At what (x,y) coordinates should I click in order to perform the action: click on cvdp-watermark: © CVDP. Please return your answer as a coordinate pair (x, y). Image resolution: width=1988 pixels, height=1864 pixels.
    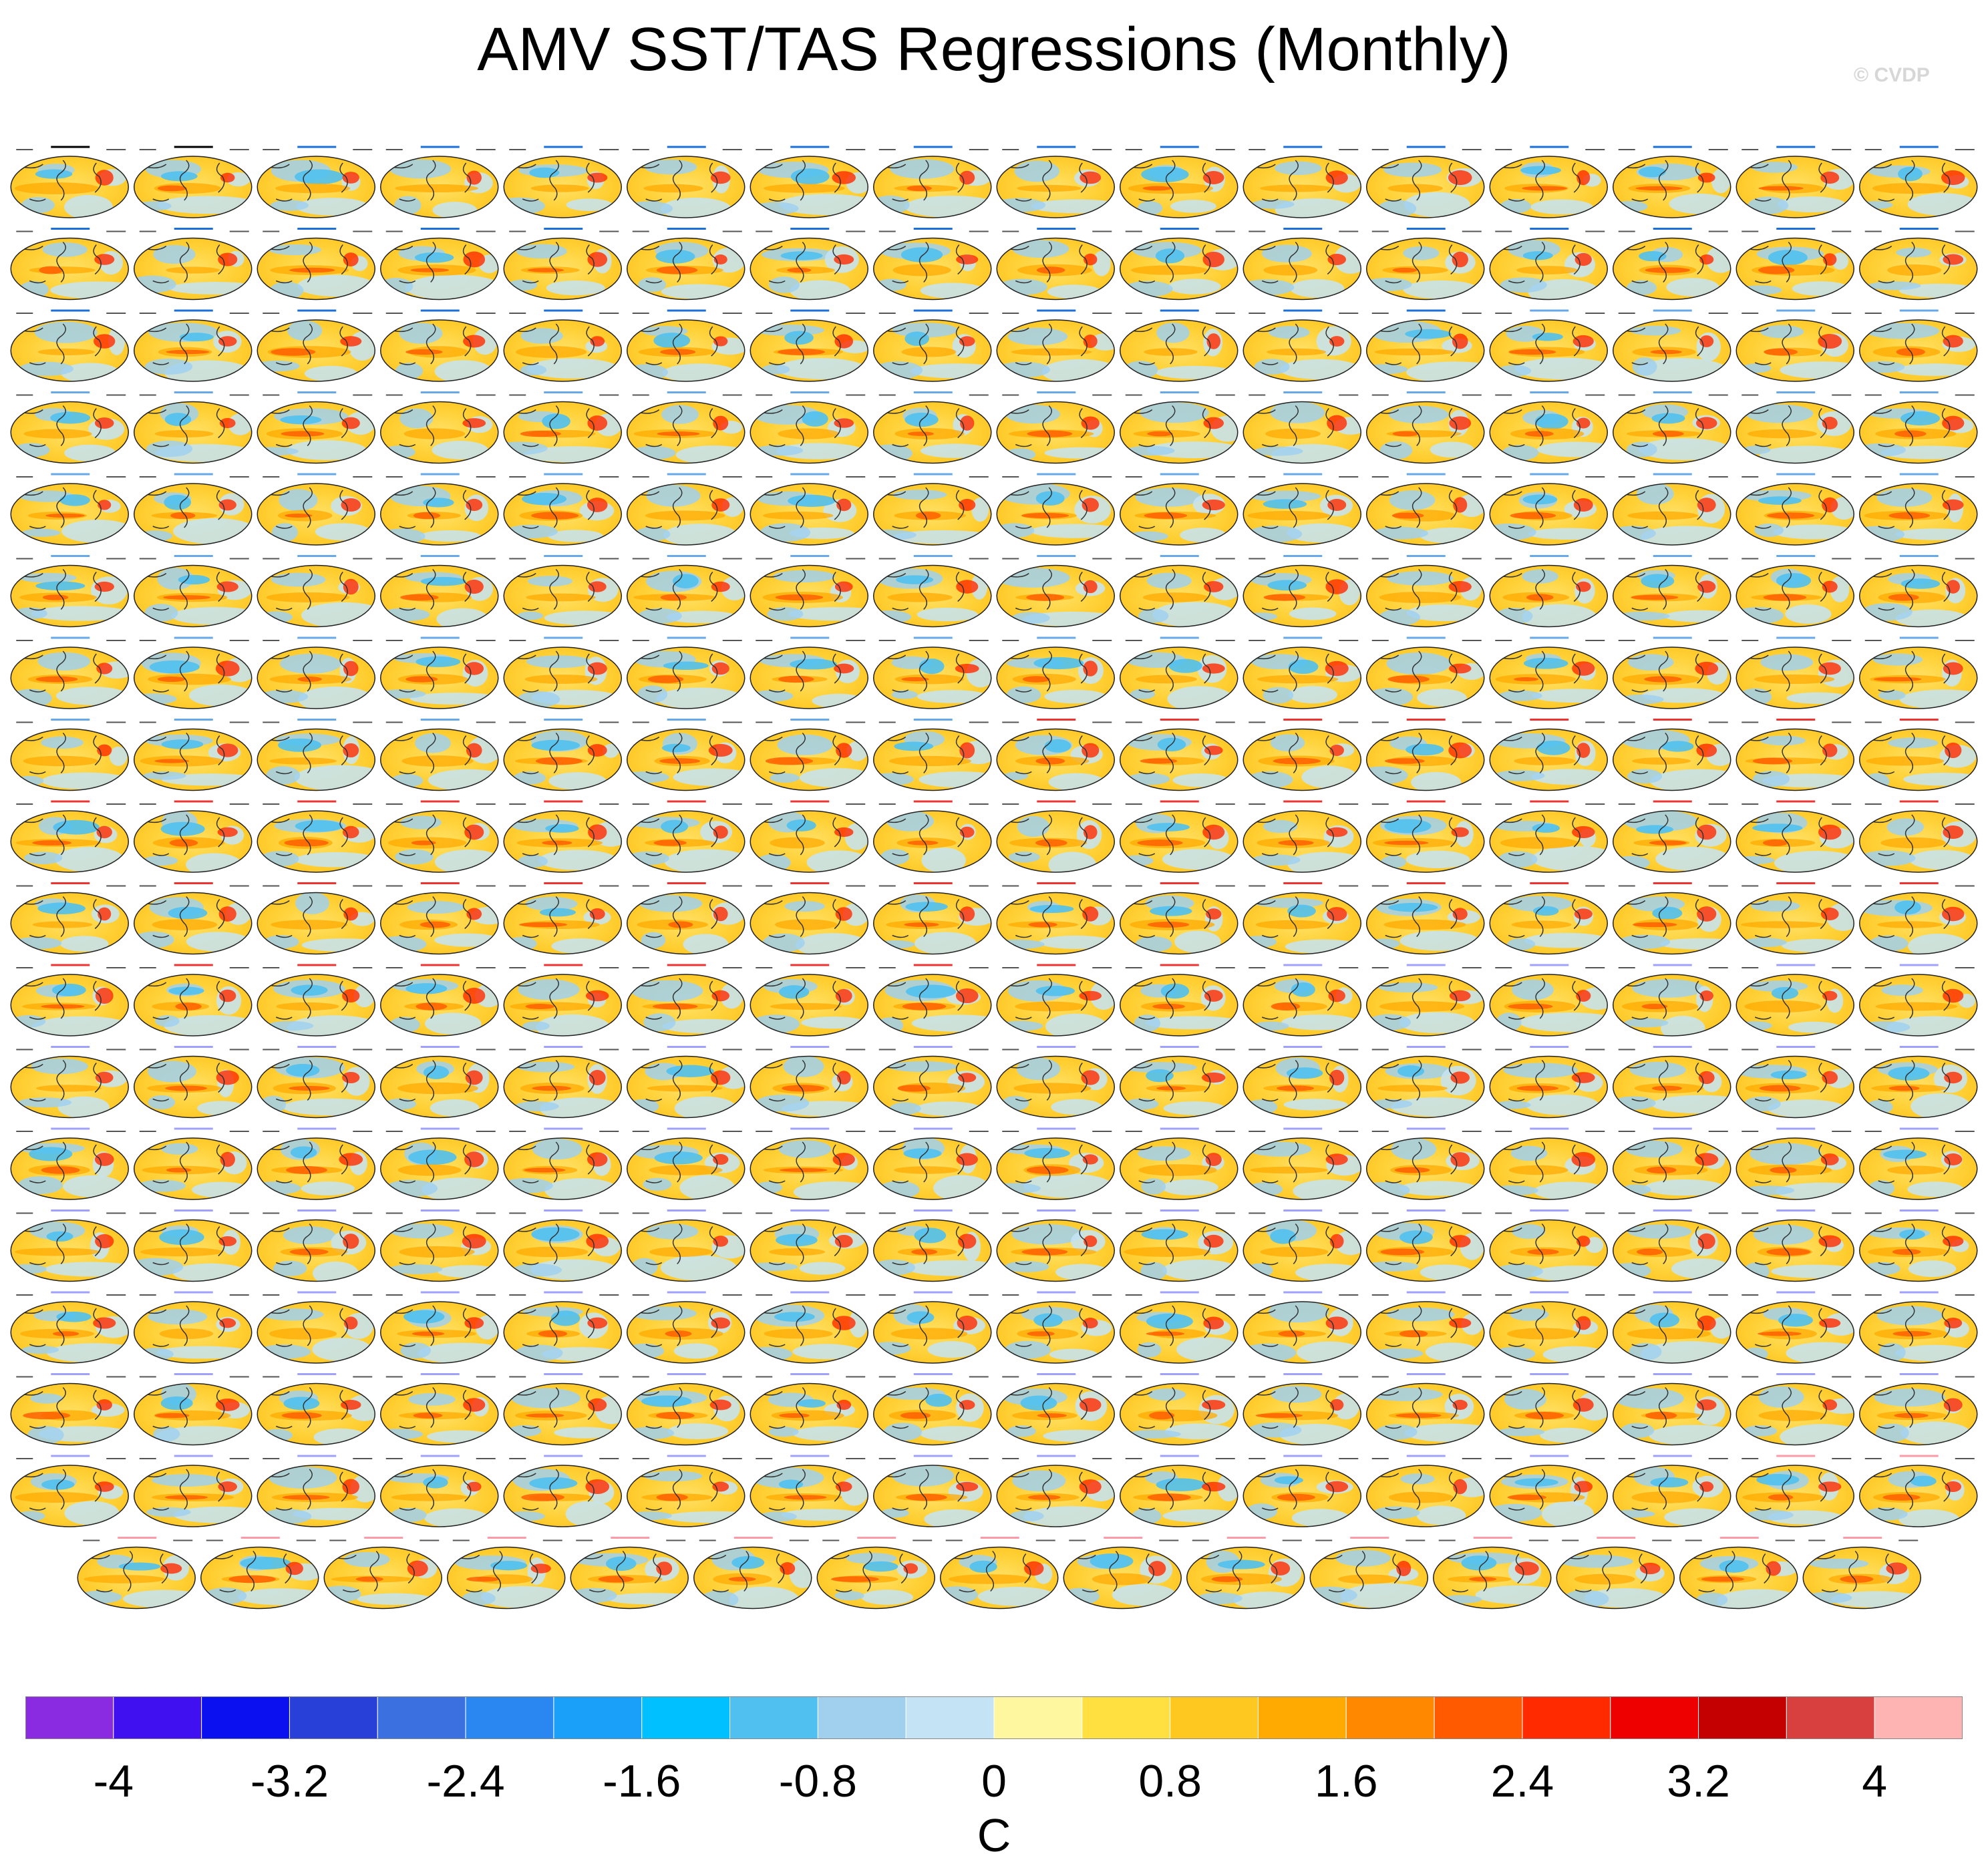
    Looking at the image, I should click on (1892, 75).